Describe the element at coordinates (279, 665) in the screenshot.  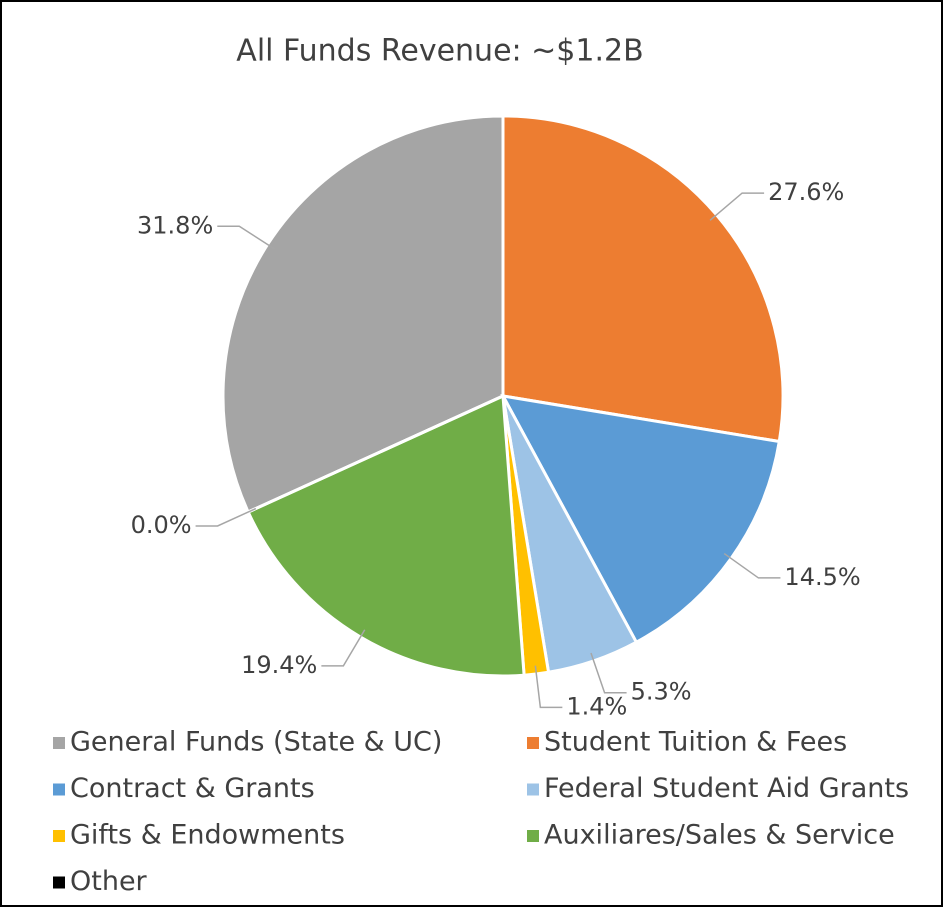
I see `data-label: 19.4%` at that location.